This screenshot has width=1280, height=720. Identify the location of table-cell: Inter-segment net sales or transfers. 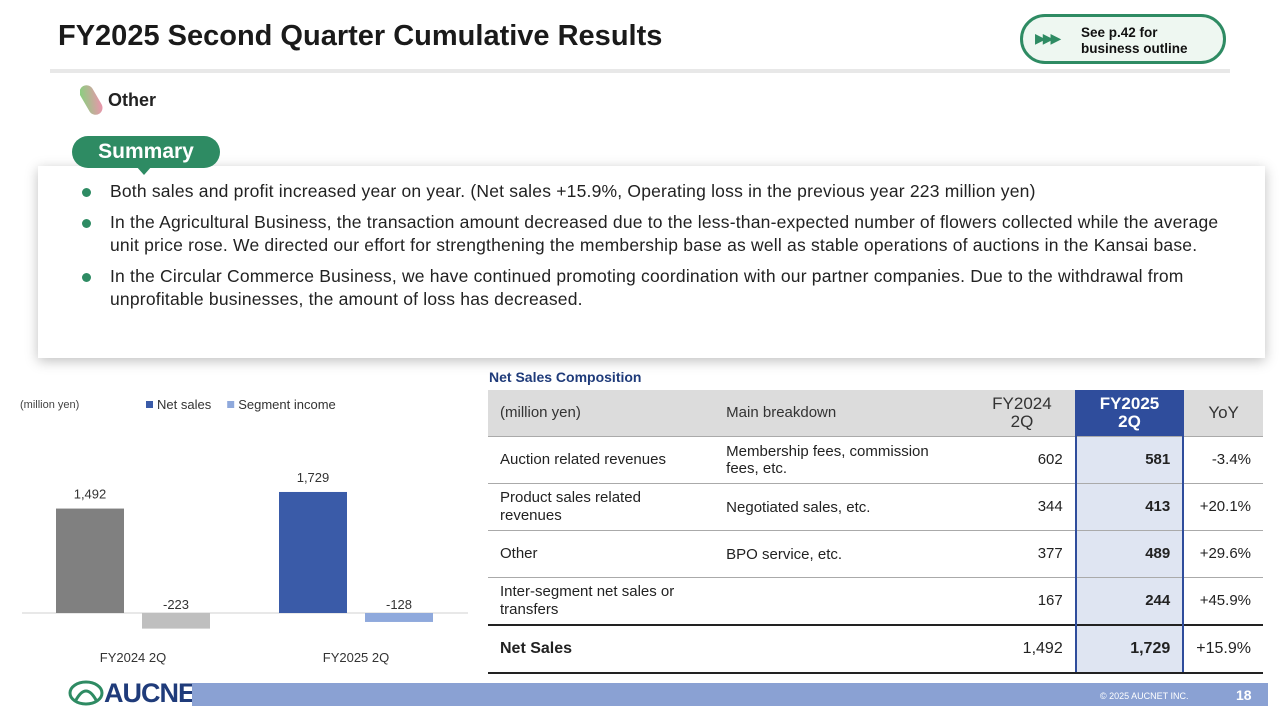
(601, 601).